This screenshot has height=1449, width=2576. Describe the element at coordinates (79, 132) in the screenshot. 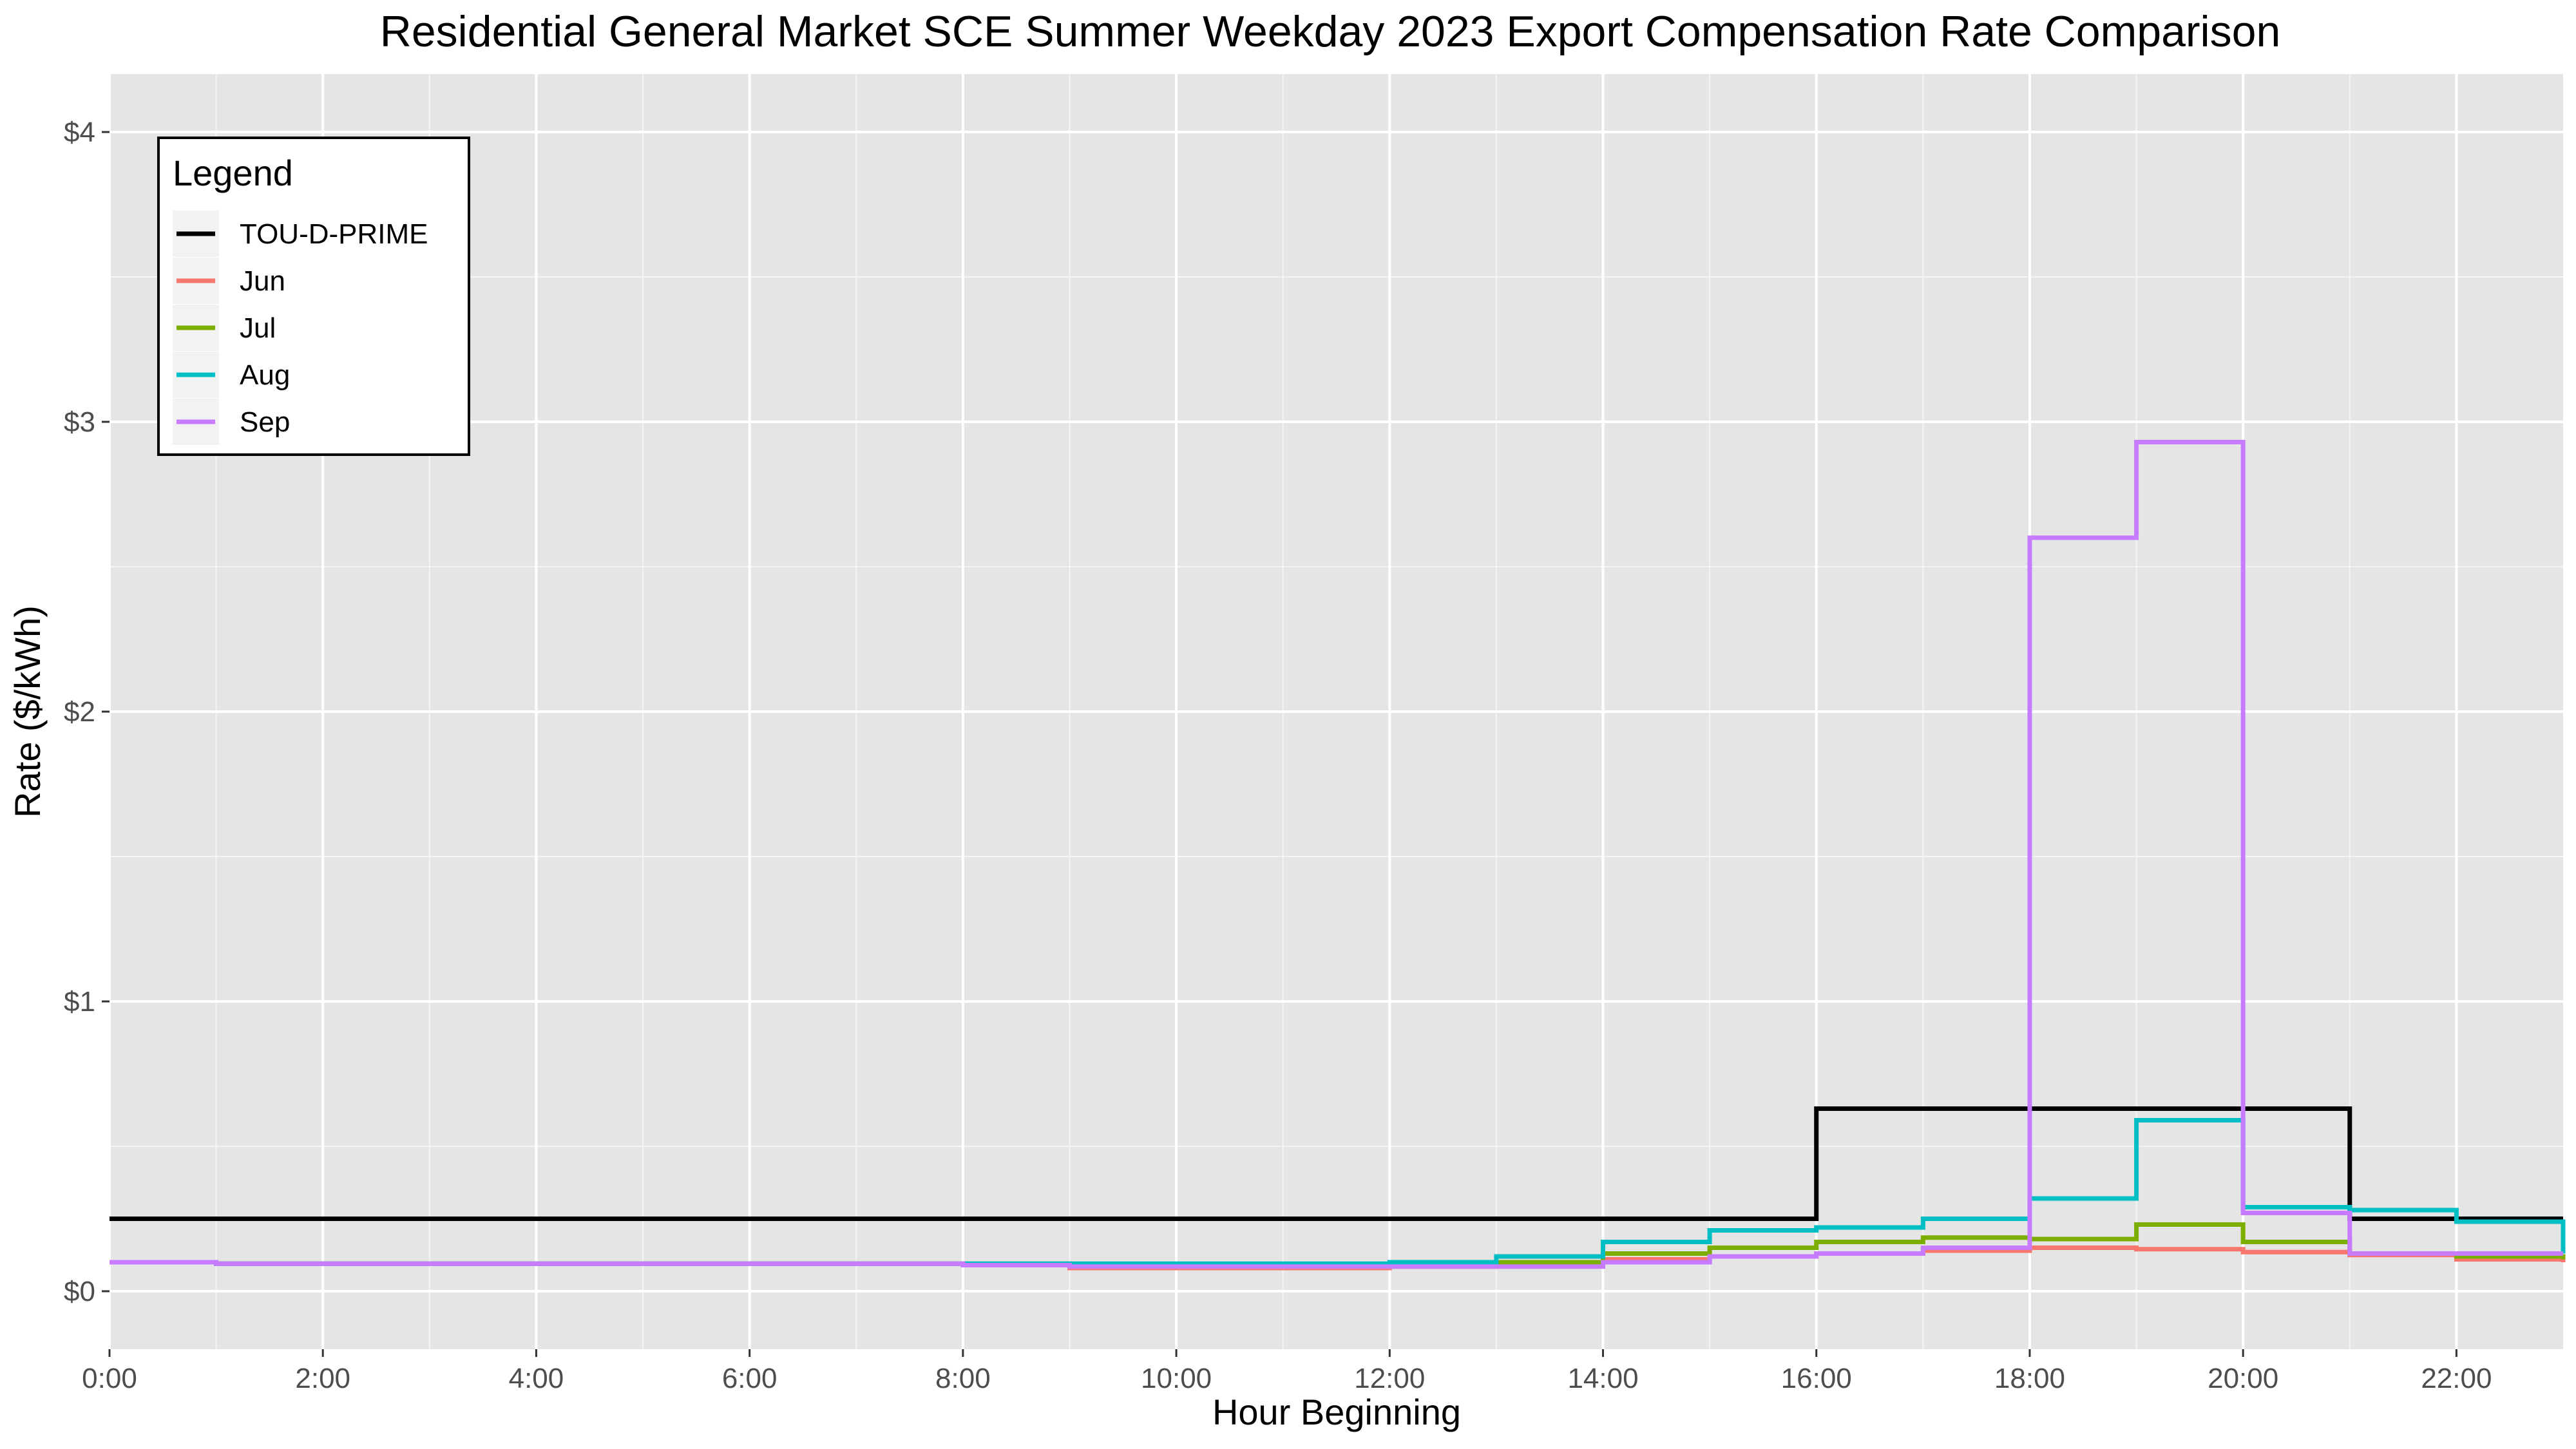

I see `y-tick-label: $4` at that location.